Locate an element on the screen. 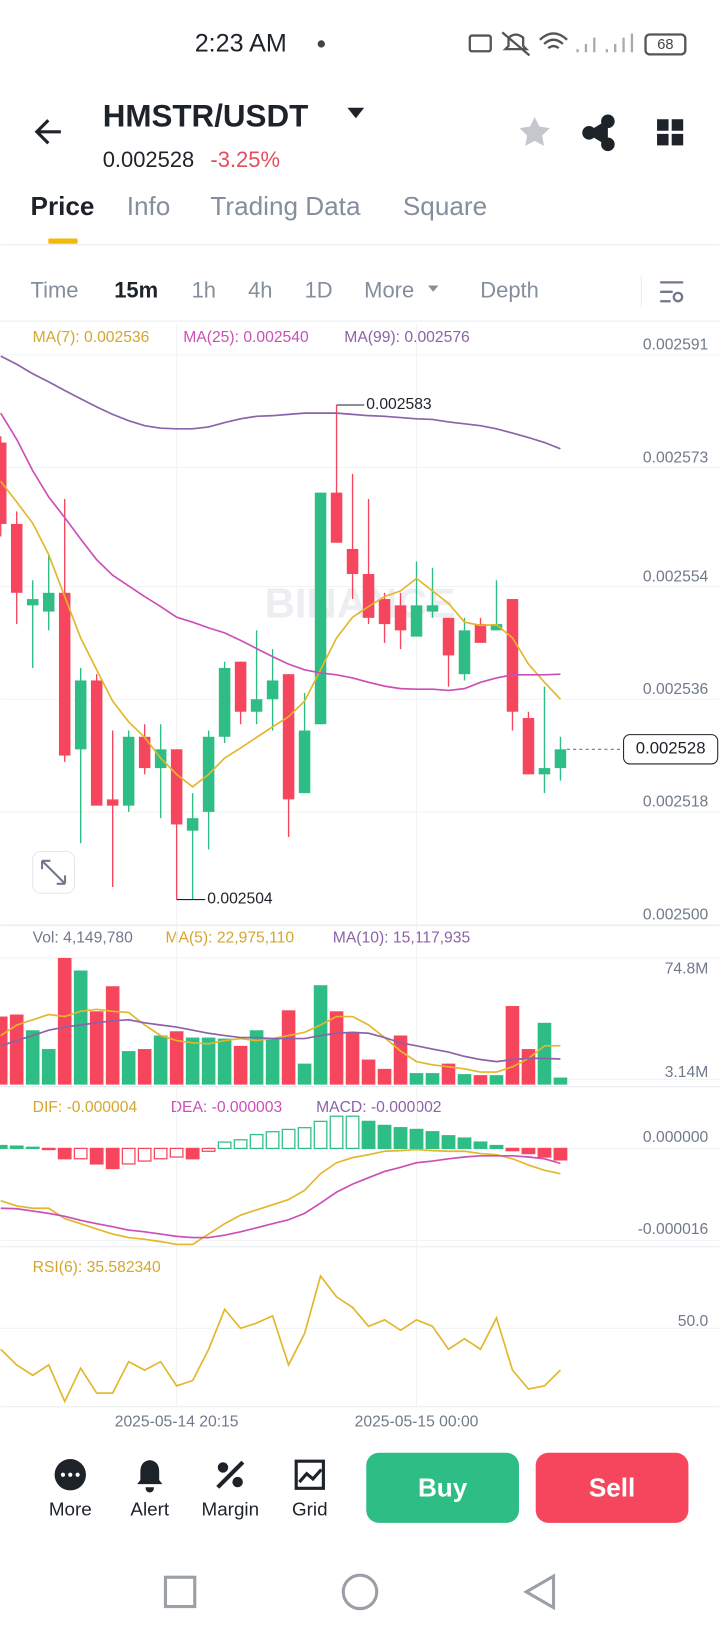  interval: 4h is located at coordinates (260, 290).